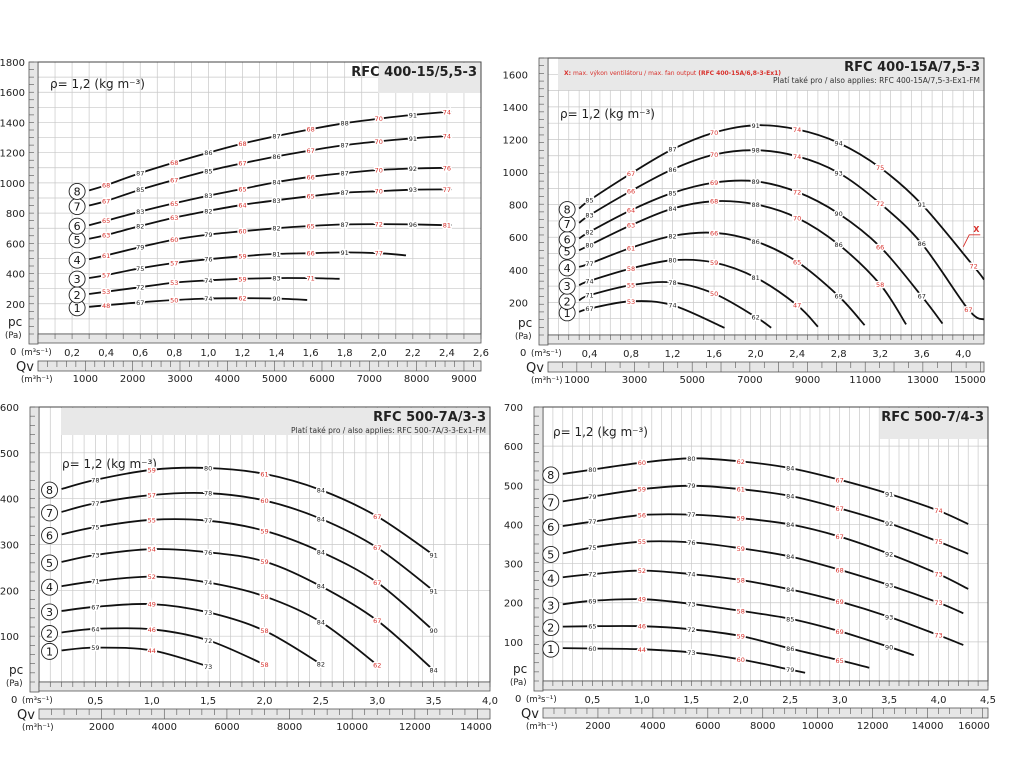 This screenshot has height=768, width=1024. What do you see at coordinates (49, 587) in the screenshot?
I see `speed-step-number: 4` at bounding box center [49, 587].